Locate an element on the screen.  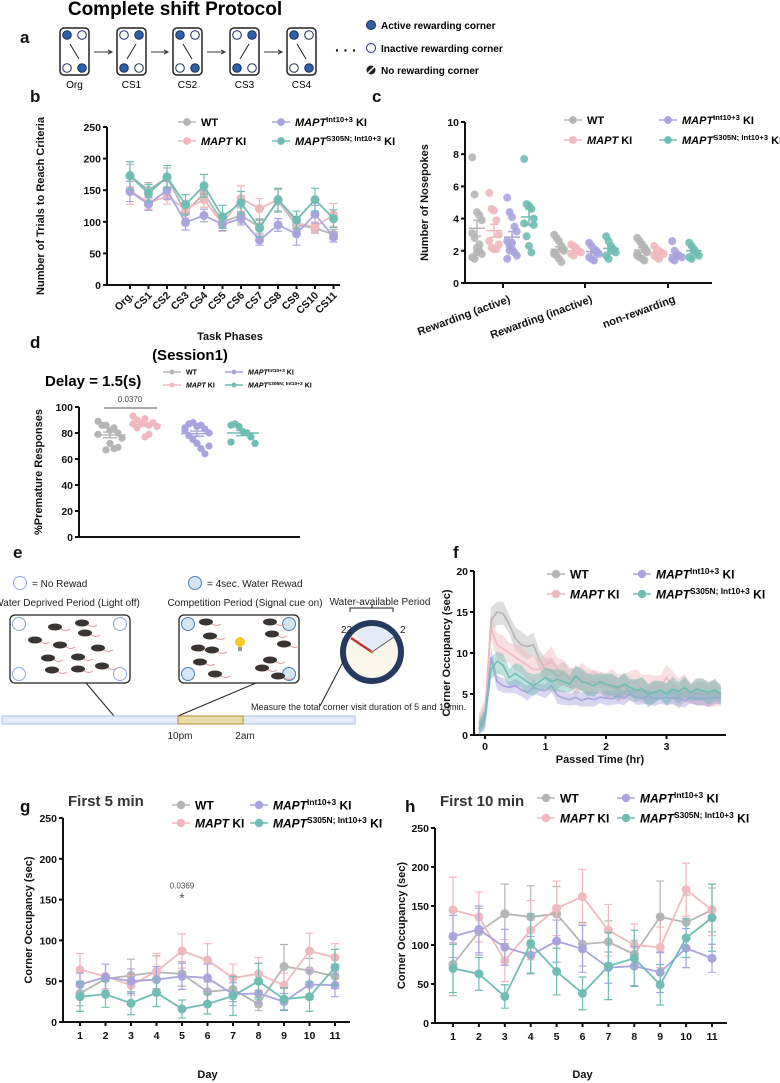
stage-cs1: CS1 is located at coordinates (131, 59).